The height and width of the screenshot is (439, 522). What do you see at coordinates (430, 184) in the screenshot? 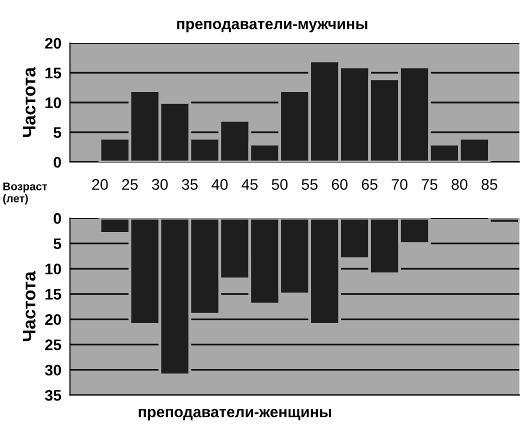
I see `x-tick-label: 75` at bounding box center [430, 184].